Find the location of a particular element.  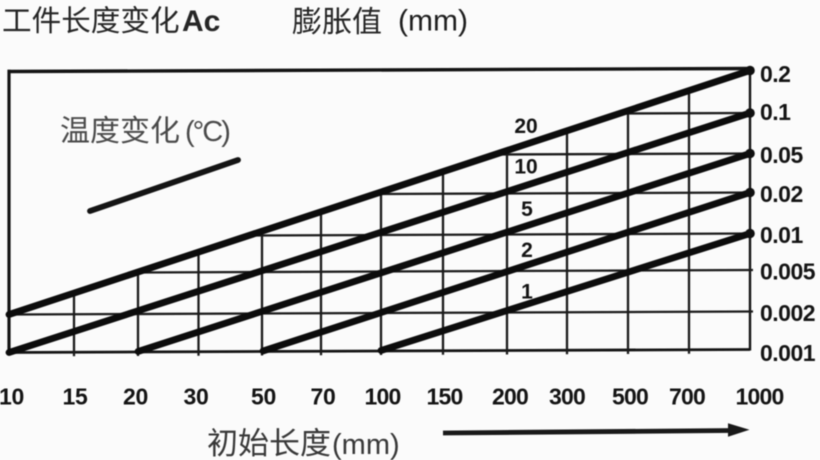

svg-text: 0.002 is located at coordinates (787, 313).